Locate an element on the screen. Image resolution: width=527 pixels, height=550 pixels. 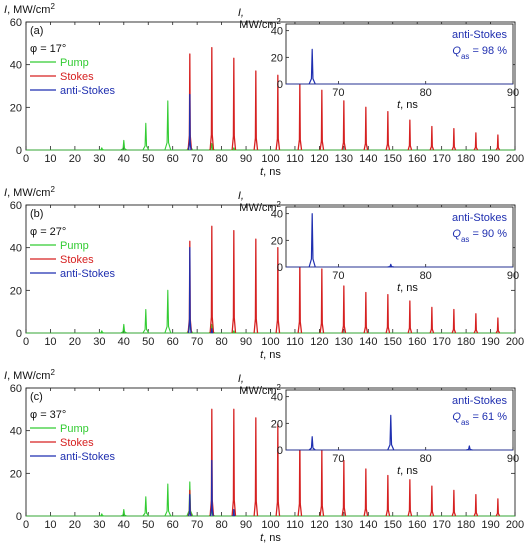
inset-x-tick-label: 70 is located at coordinates (338, 93).